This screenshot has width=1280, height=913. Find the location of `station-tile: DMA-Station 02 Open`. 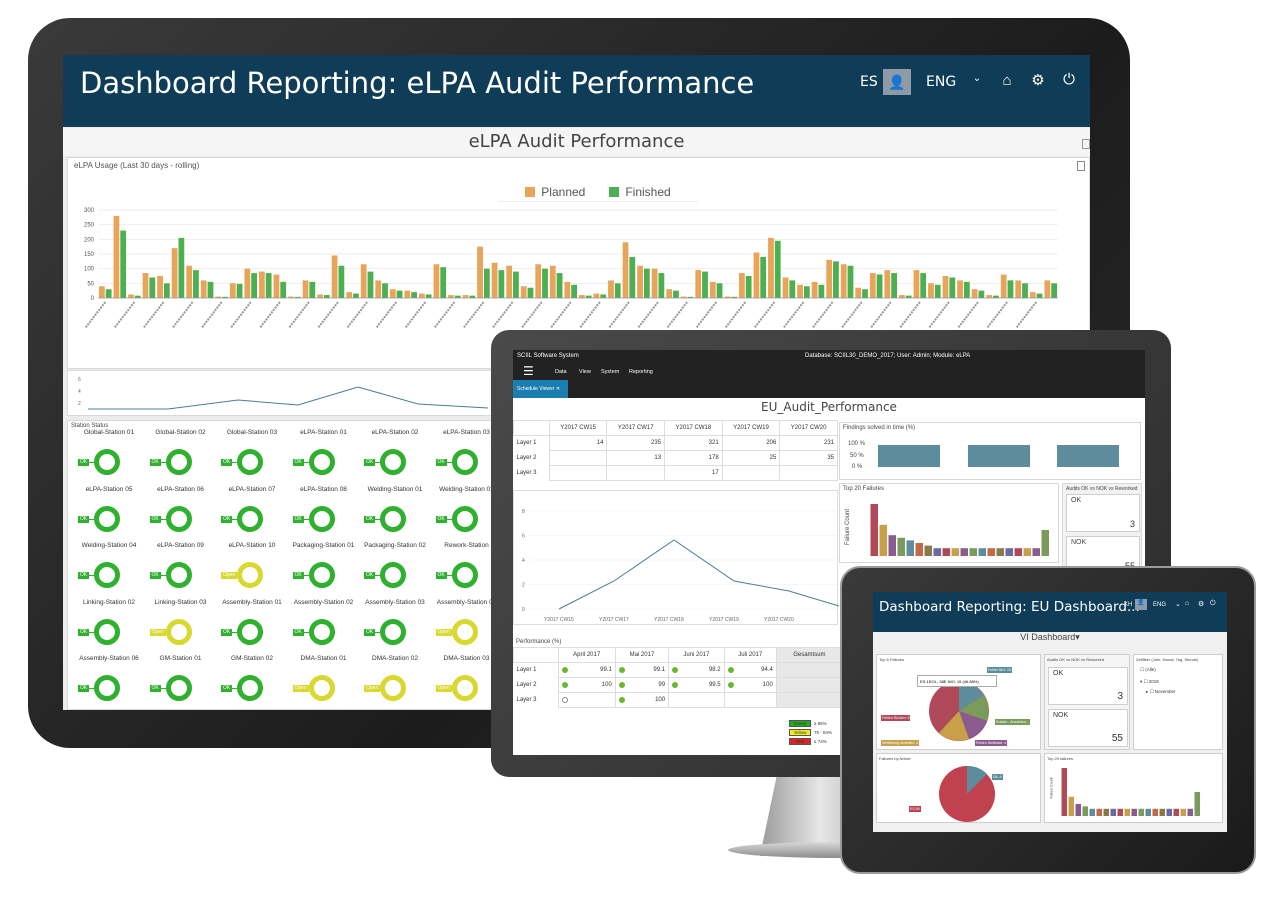

station-tile: DMA-Station 02 Open is located at coordinates (395, 682).